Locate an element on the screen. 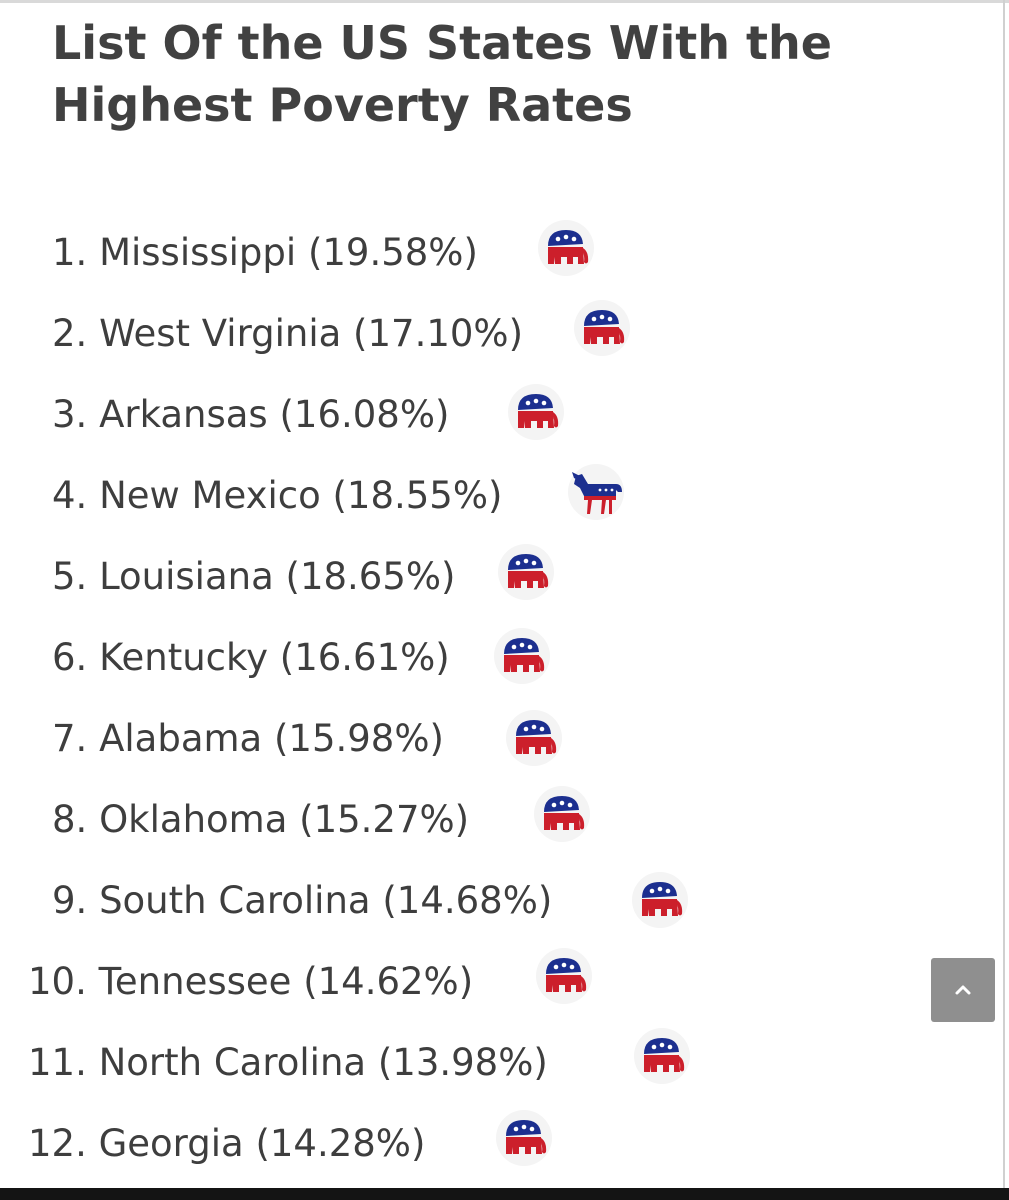 The height and width of the screenshot is (1200, 1009). state-label: 11. North Carolina (13.98%) is located at coordinates (288, 1062).